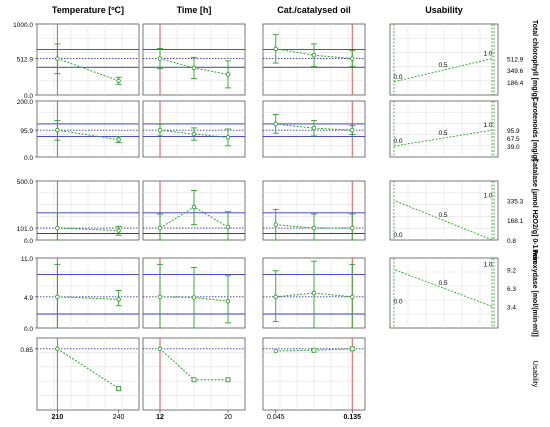  I want to click on x-tick-label: 0.135, so click(352, 417).